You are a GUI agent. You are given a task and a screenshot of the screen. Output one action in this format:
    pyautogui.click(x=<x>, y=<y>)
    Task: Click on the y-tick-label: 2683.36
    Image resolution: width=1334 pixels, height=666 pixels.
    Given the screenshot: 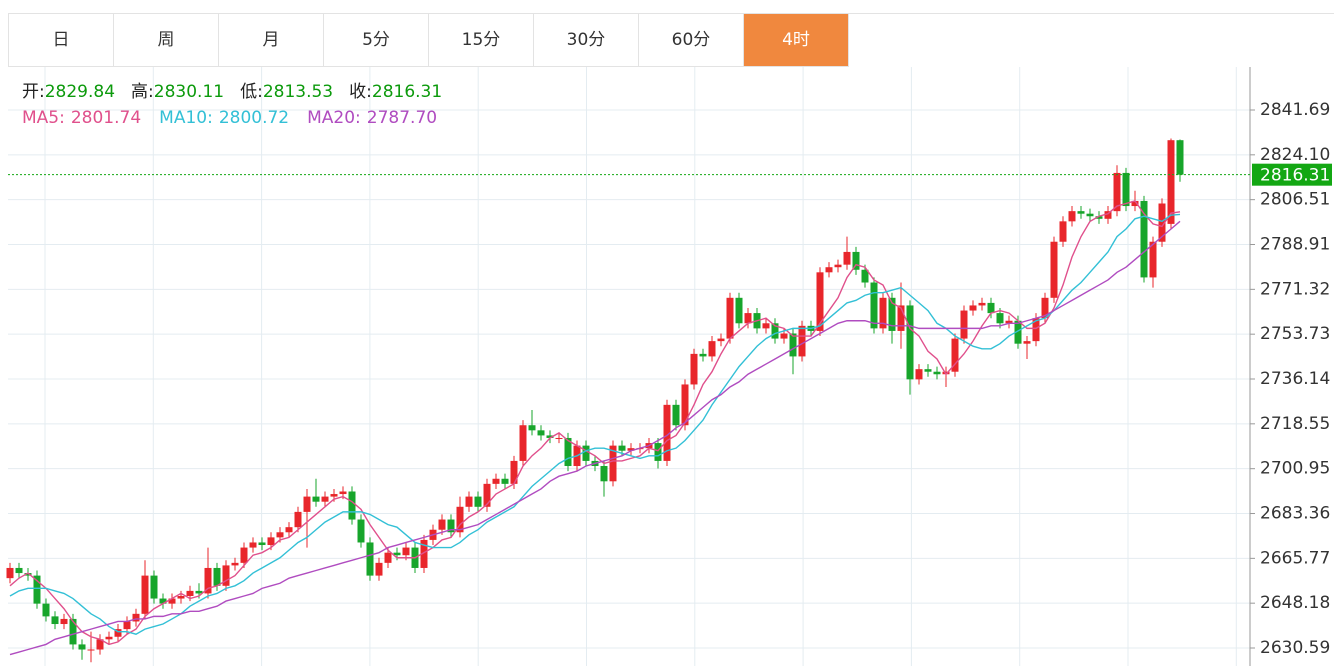 What is the action you would take?
    pyautogui.click(x=1295, y=514)
    